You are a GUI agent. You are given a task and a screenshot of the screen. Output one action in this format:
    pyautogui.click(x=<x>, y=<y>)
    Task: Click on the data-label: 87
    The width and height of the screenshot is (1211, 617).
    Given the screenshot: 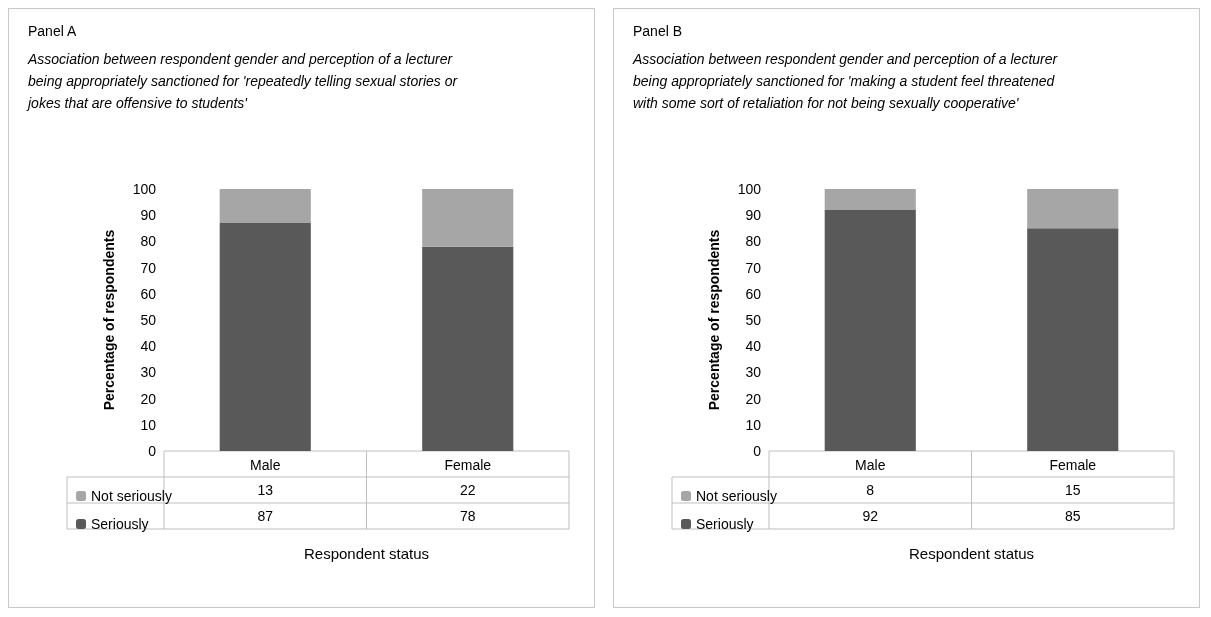 What is the action you would take?
    pyautogui.click(x=265, y=516)
    